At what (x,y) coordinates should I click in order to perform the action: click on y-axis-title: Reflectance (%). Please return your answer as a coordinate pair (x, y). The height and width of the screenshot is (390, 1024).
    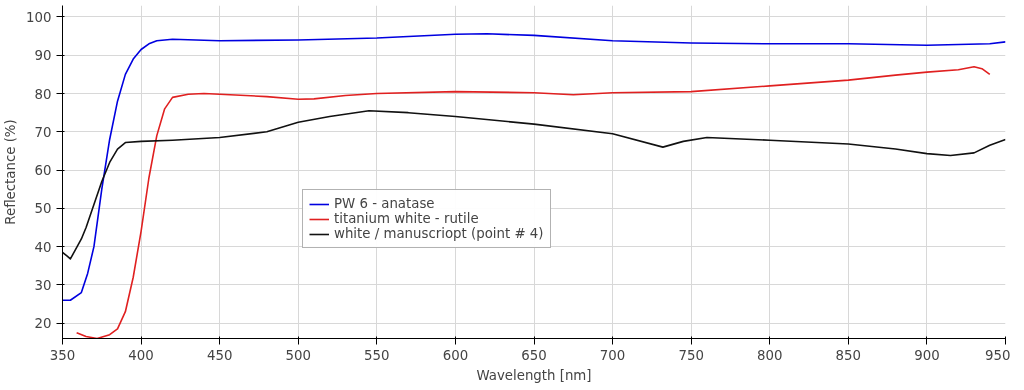
    Looking at the image, I should click on (11, 172).